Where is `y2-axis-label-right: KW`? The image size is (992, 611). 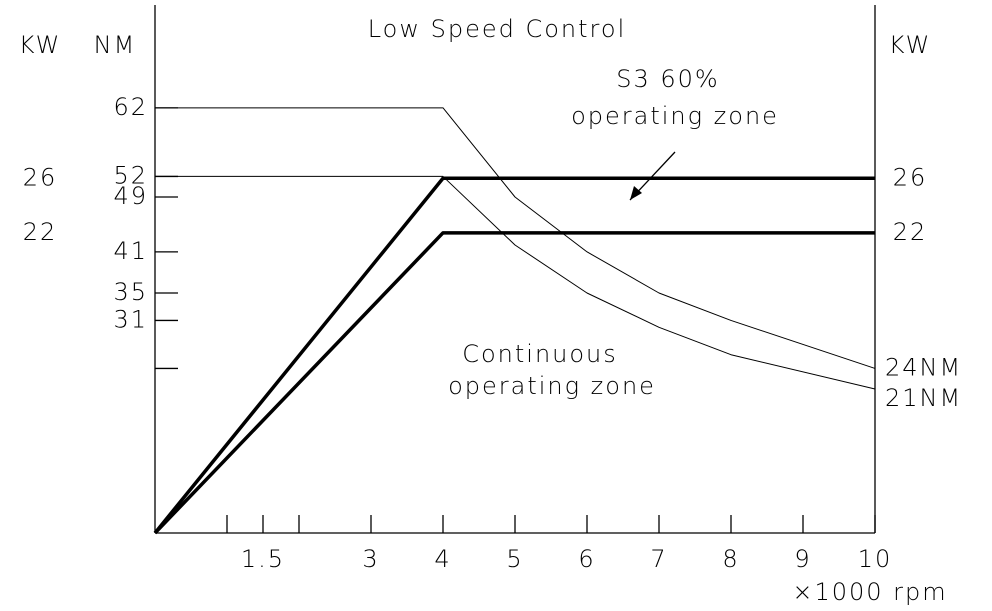 y2-axis-label-right: KW is located at coordinates (910, 45).